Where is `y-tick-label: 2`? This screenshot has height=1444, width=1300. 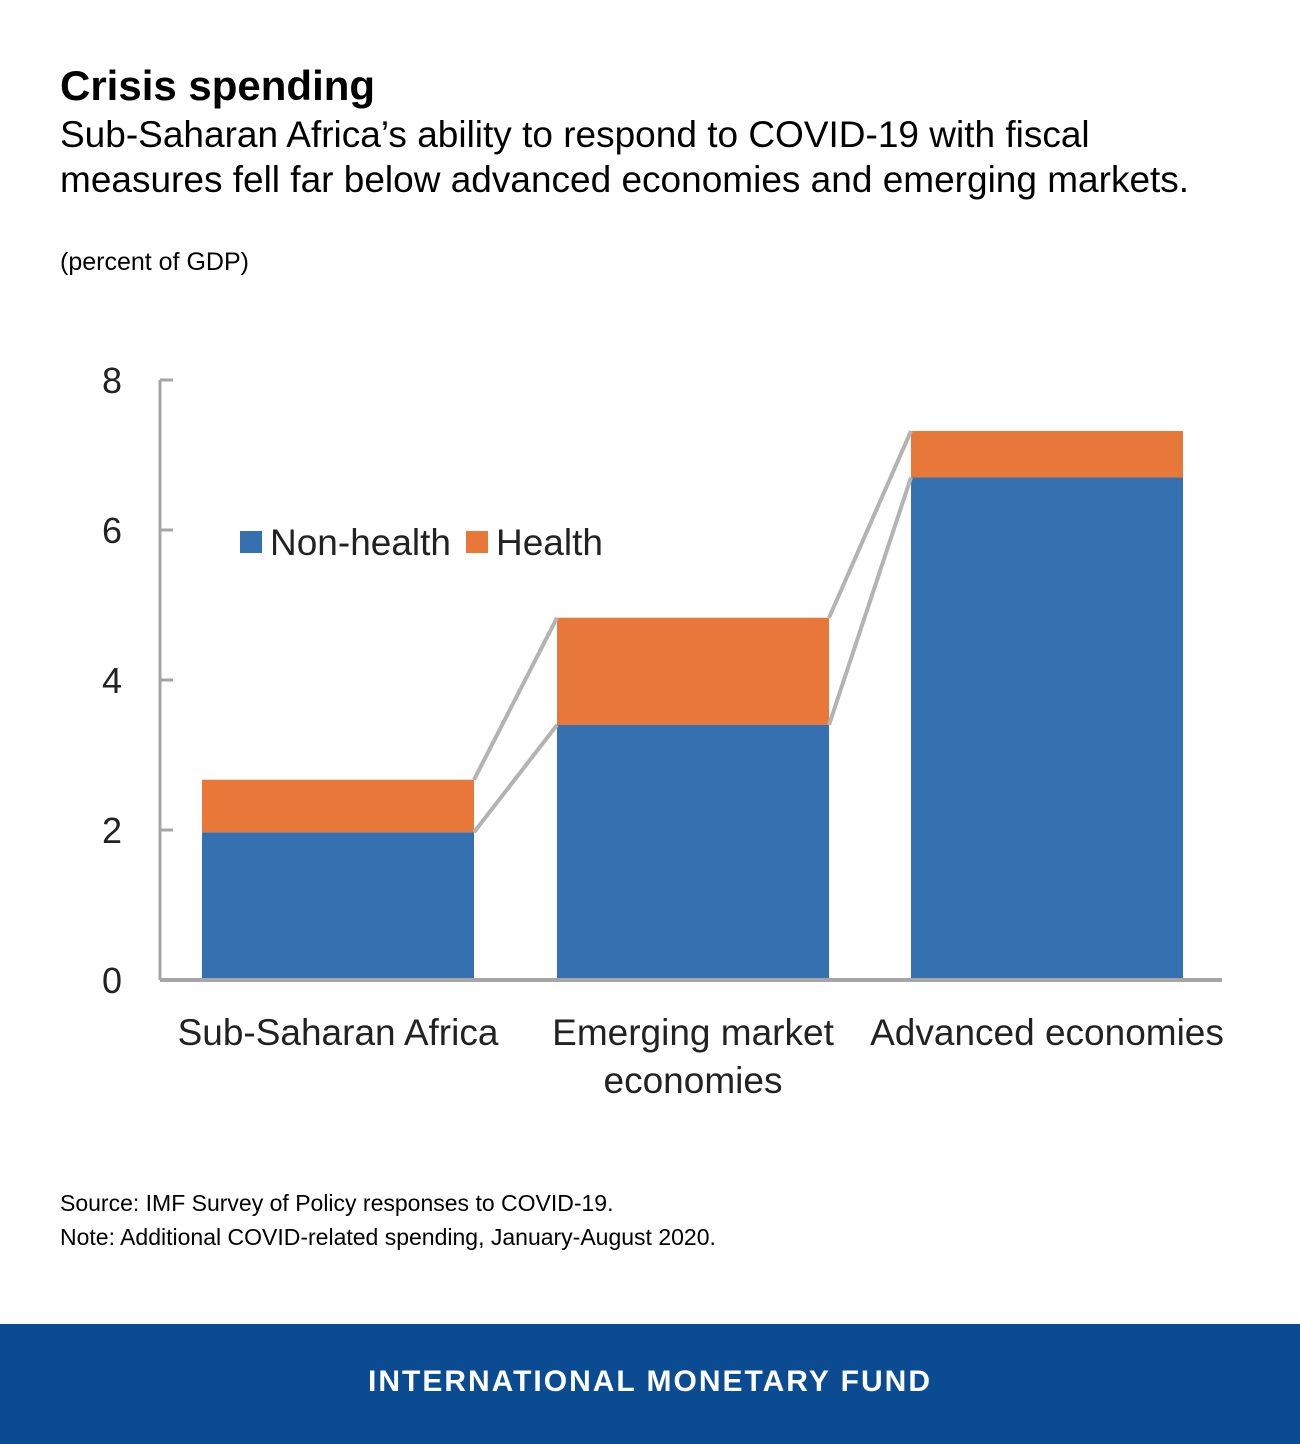
y-tick-label: 2 is located at coordinates (112, 830).